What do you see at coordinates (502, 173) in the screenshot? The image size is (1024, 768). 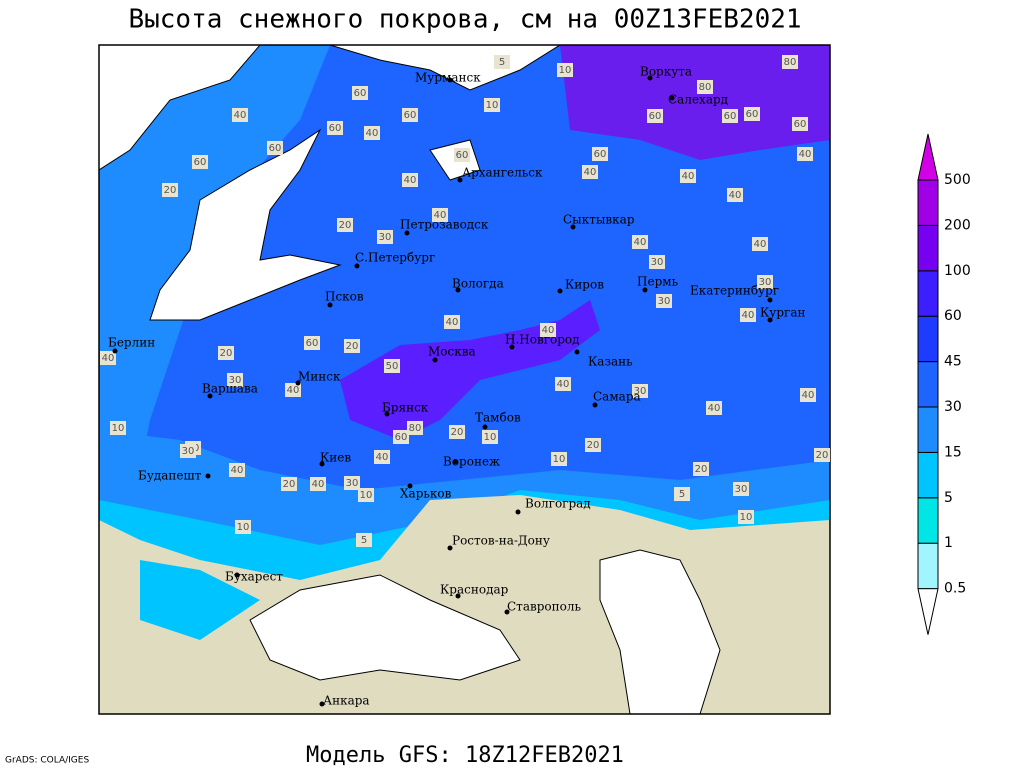 I see `city-label: Архангельск` at bounding box center [502, 173].